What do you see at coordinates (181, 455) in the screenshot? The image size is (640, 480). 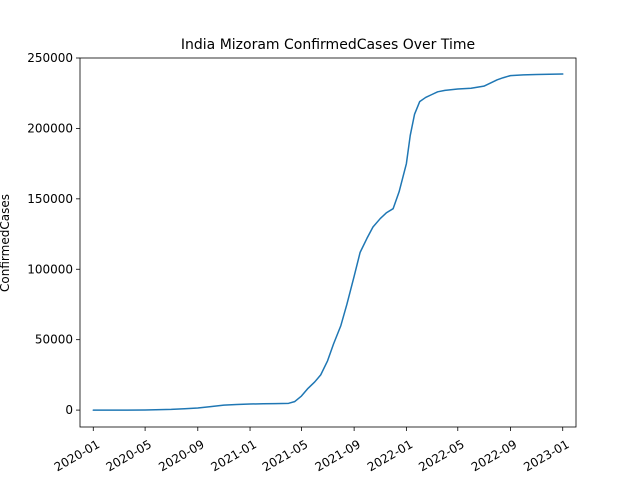 I see `x-tick-label-2: 2020-09` at bounding box center [181, 455].